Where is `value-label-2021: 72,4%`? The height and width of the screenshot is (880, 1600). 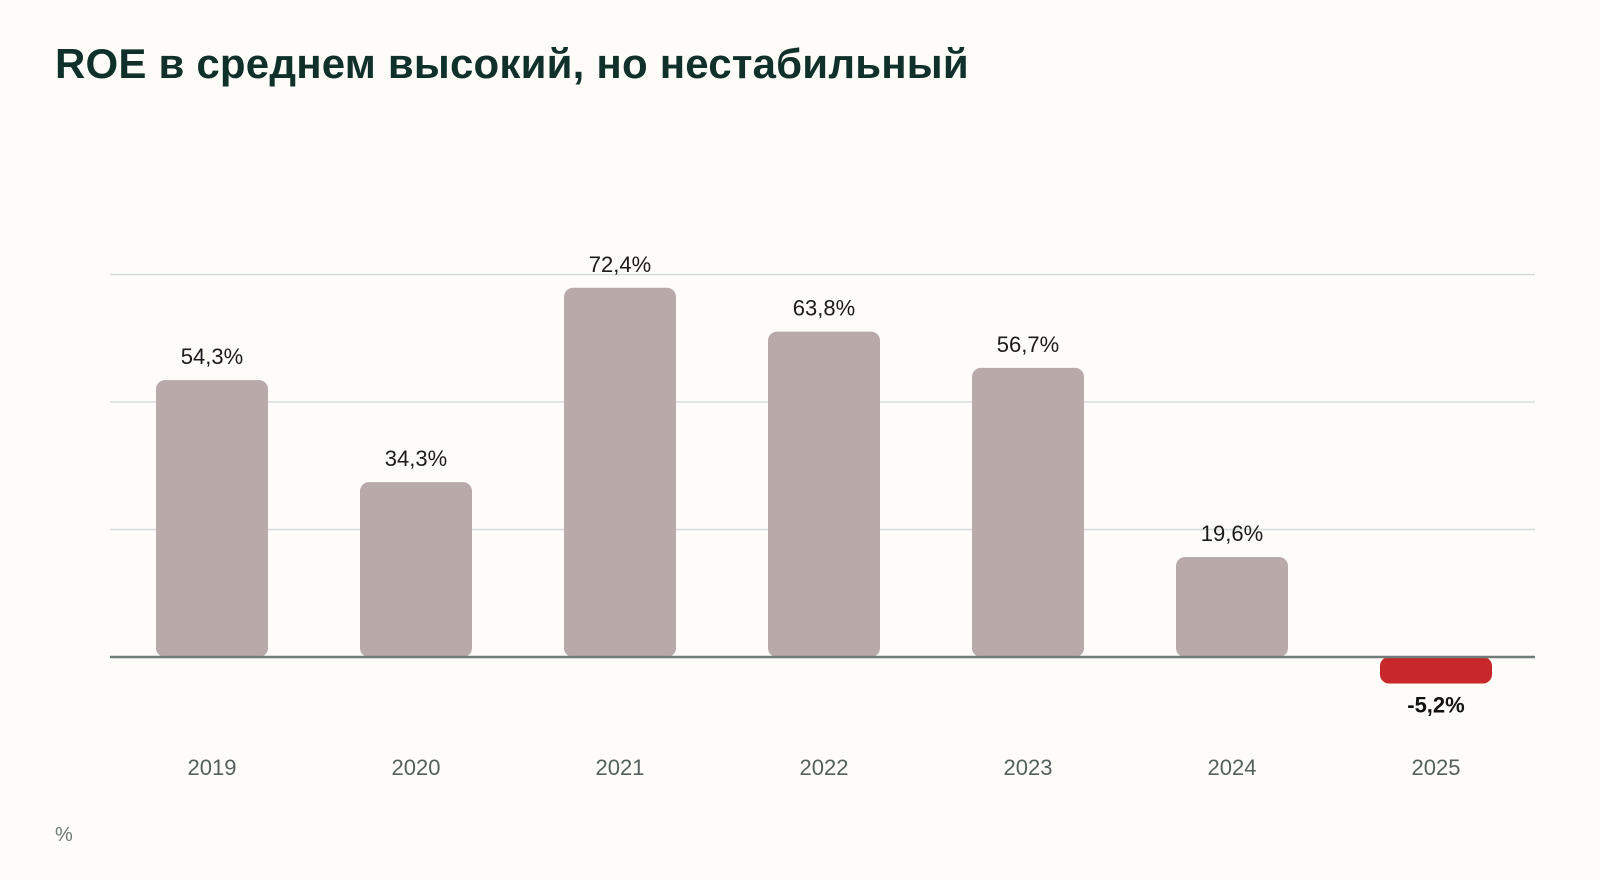 value-label-2021: 72,4% is located at coordinates (620, 264).